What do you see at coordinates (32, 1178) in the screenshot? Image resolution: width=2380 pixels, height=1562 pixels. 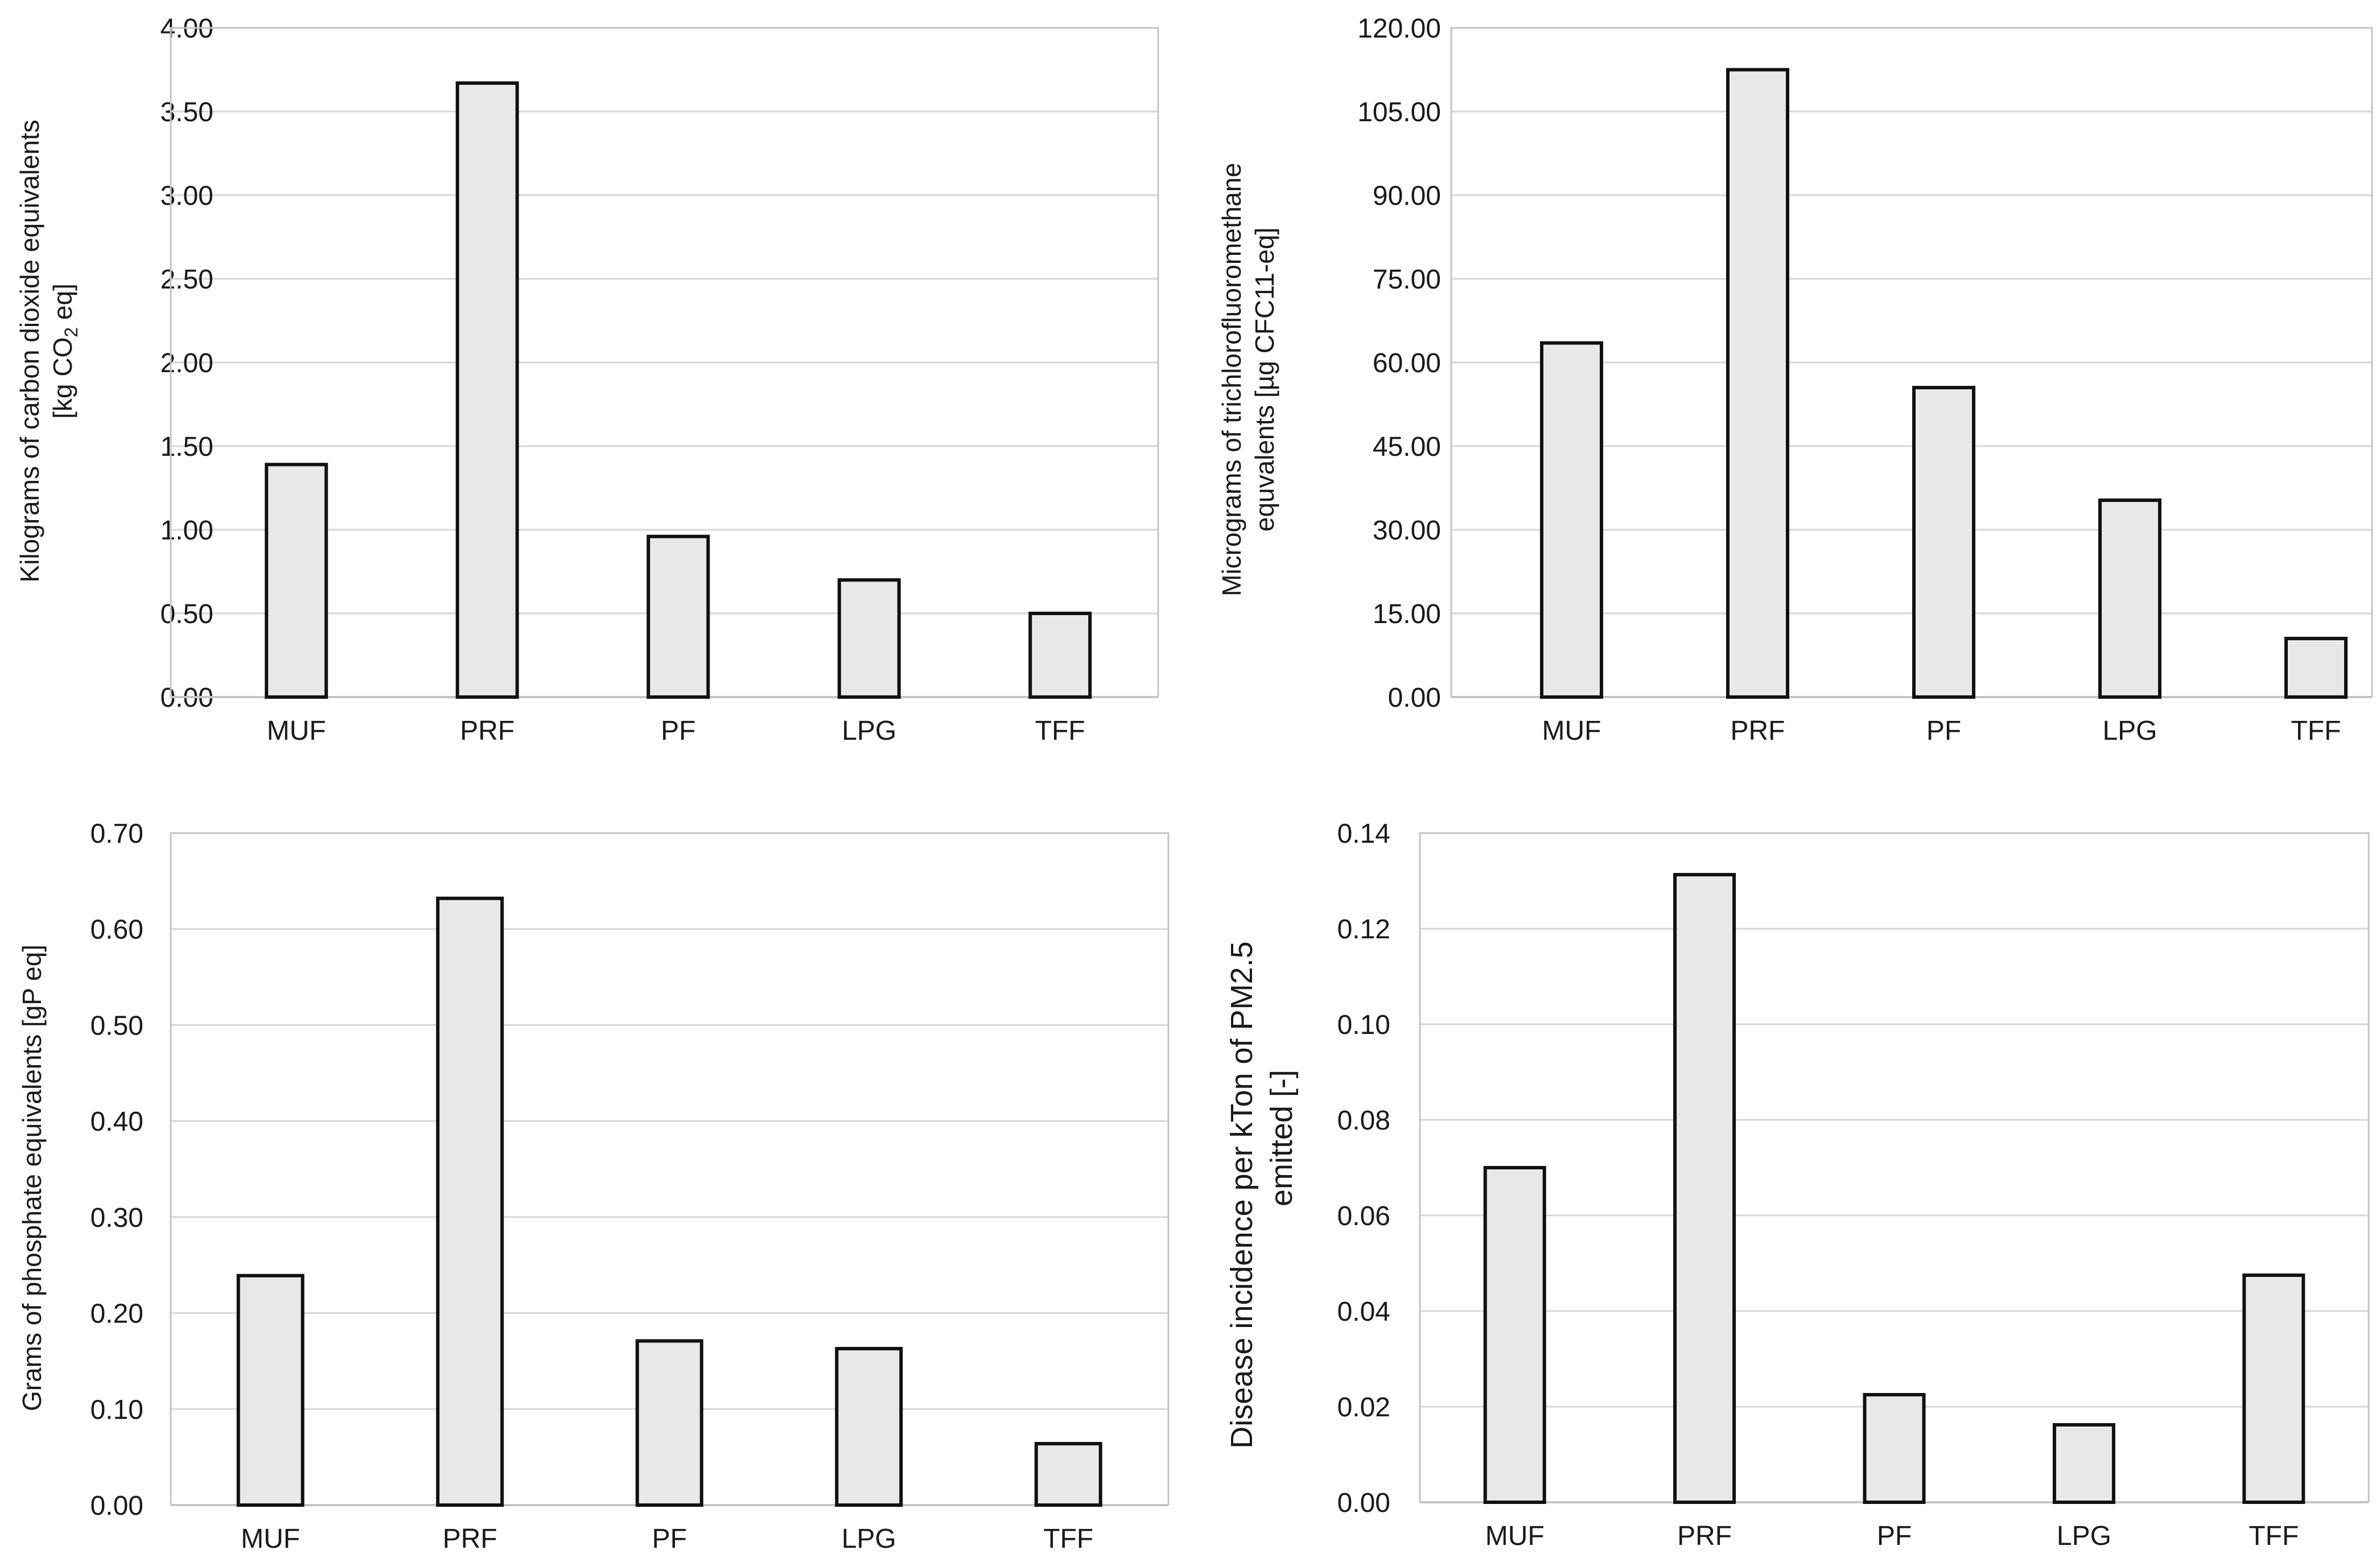 I see `y-axis-title: Grams of phosphate equivalents [gP eq]` at bounding box center [32, 1178].